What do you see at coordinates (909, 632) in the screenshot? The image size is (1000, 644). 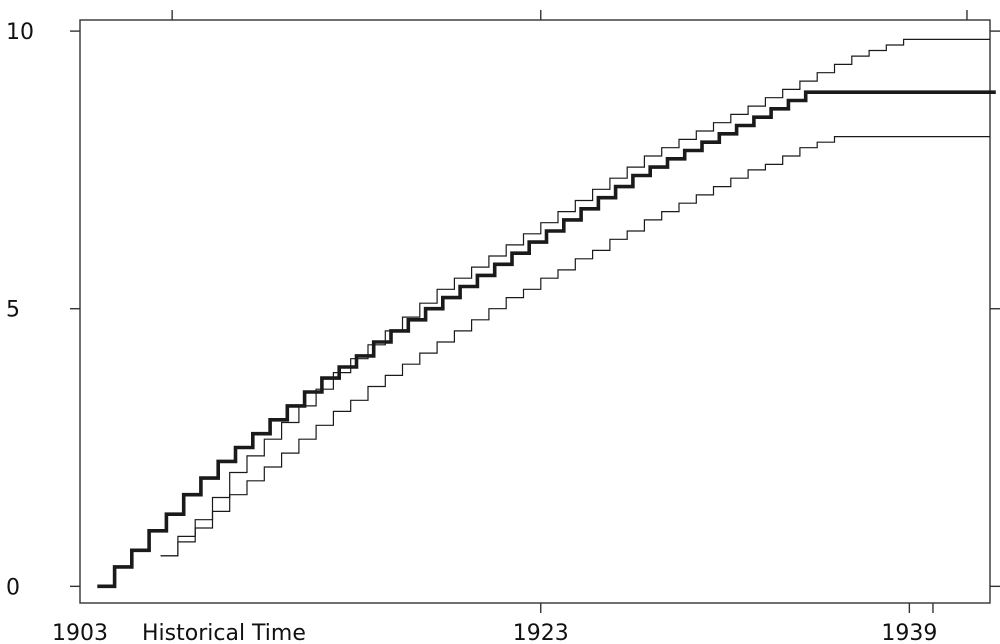 I see `x-tick-label-2: 1939` at bounding box center [909, 632].